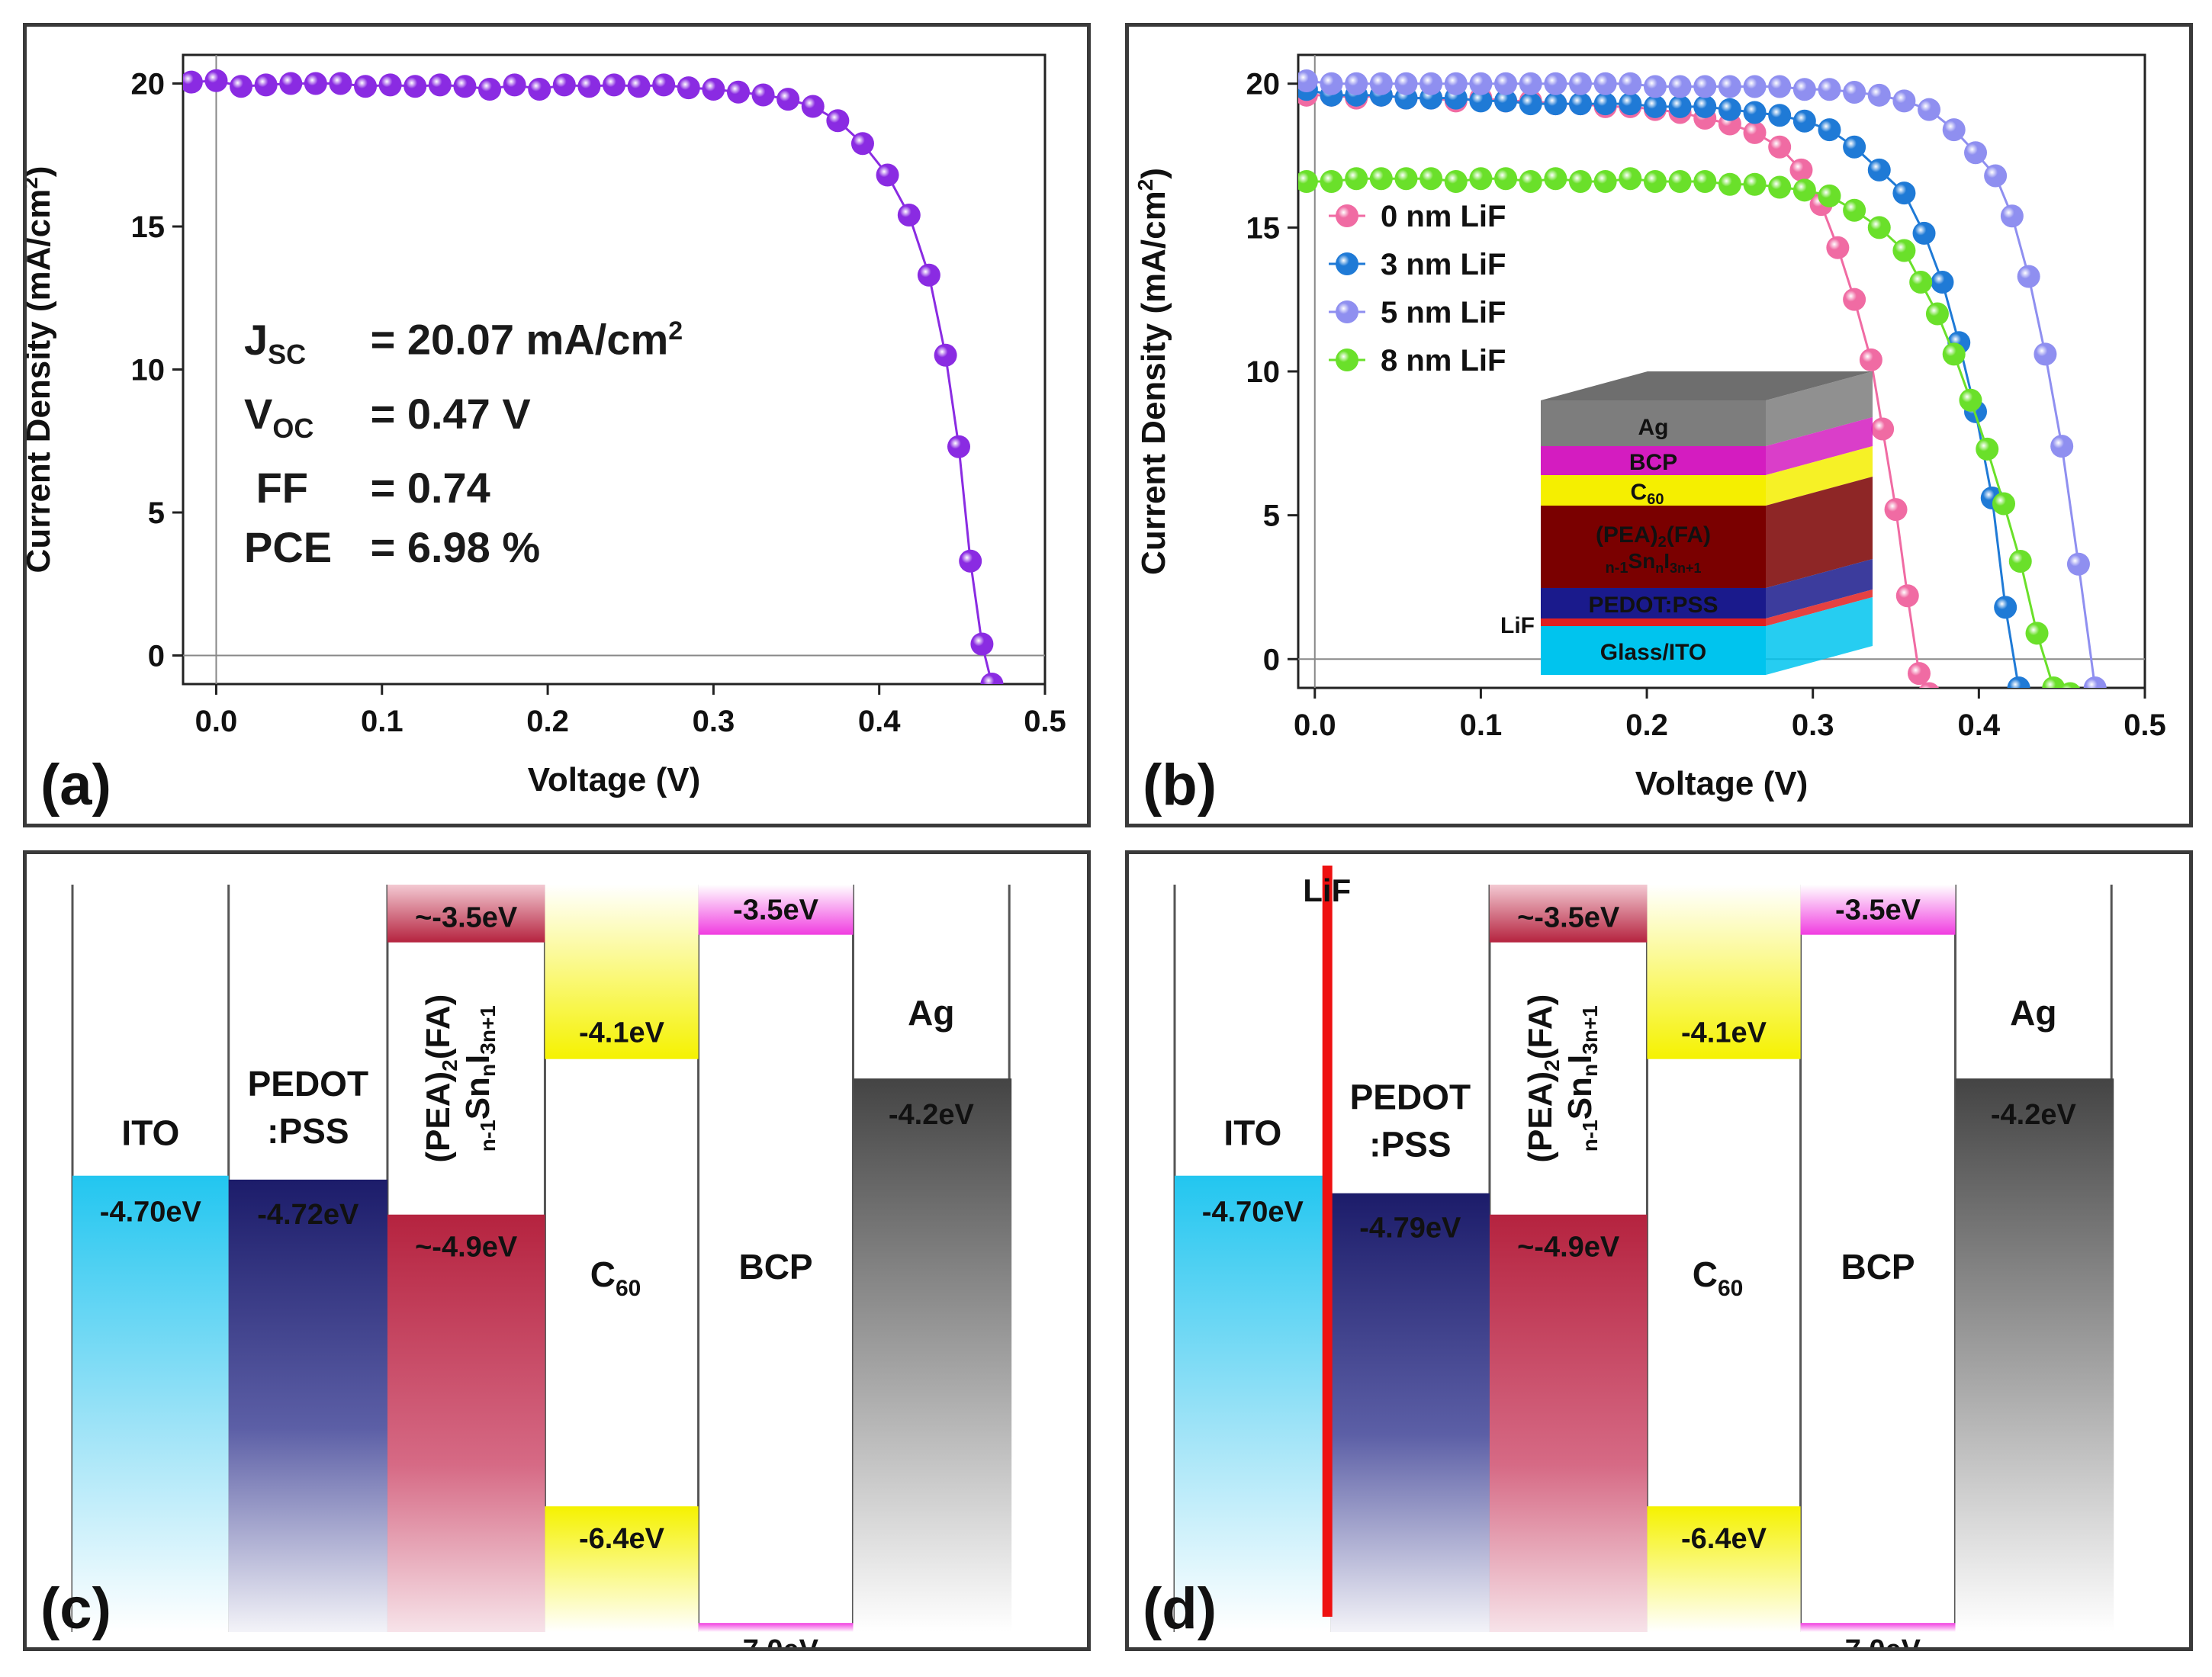  Describe the element at coordinates (440, 1078) in the screenshot. I see `label-perovskite: (PEA)2(FA)` at that location.